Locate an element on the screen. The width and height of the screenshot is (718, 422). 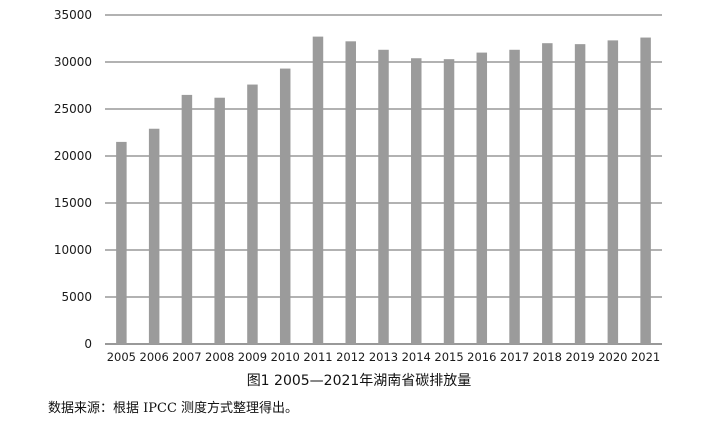
y-tick-label: 0 is located at coordinates (88, 344).